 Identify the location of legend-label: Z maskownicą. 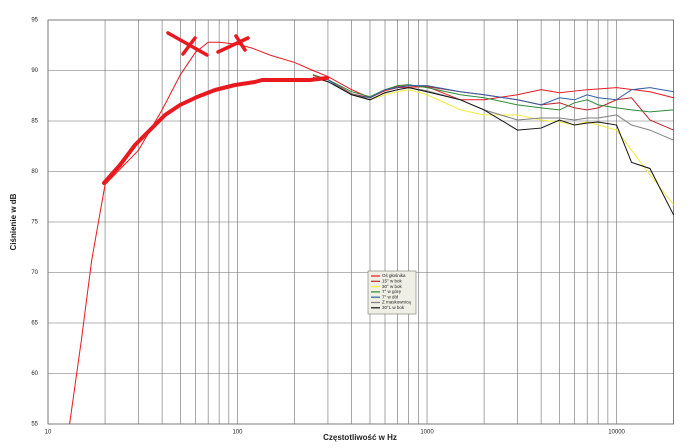
(396, 302).